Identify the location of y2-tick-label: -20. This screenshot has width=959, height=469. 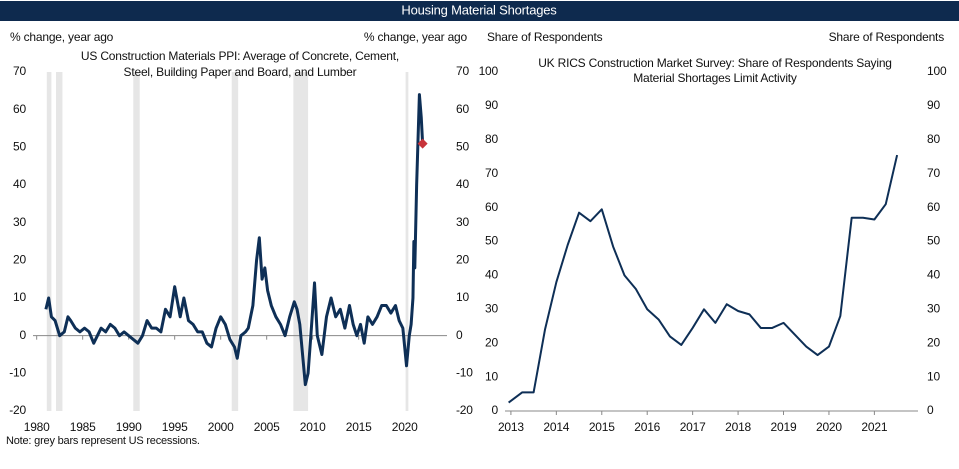
(464, 410).